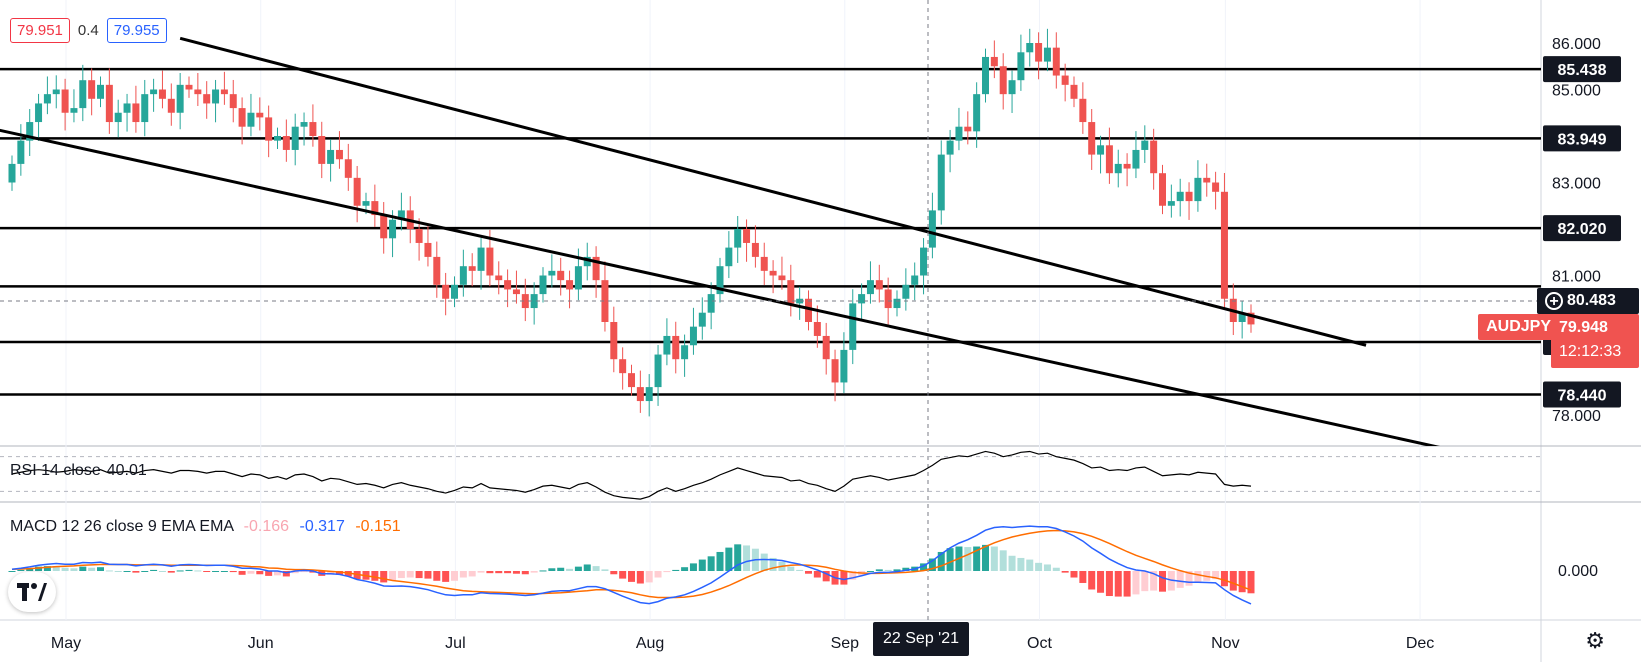 This screenshot has width=1641, height=662. I want to click on time-tick-label: May, so click(66, 643).